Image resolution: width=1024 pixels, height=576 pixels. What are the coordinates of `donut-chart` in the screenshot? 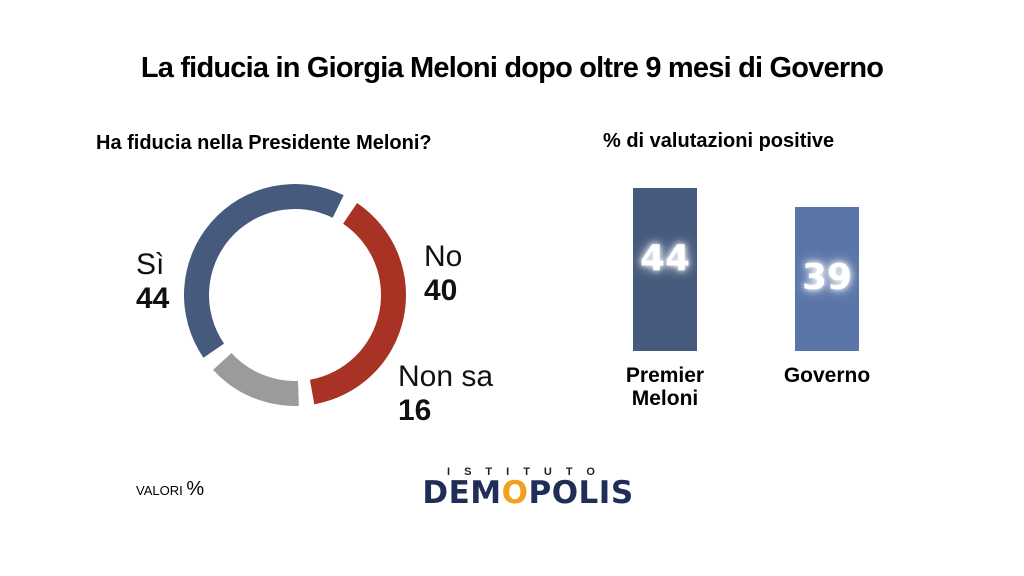 It's located at (295, 295).